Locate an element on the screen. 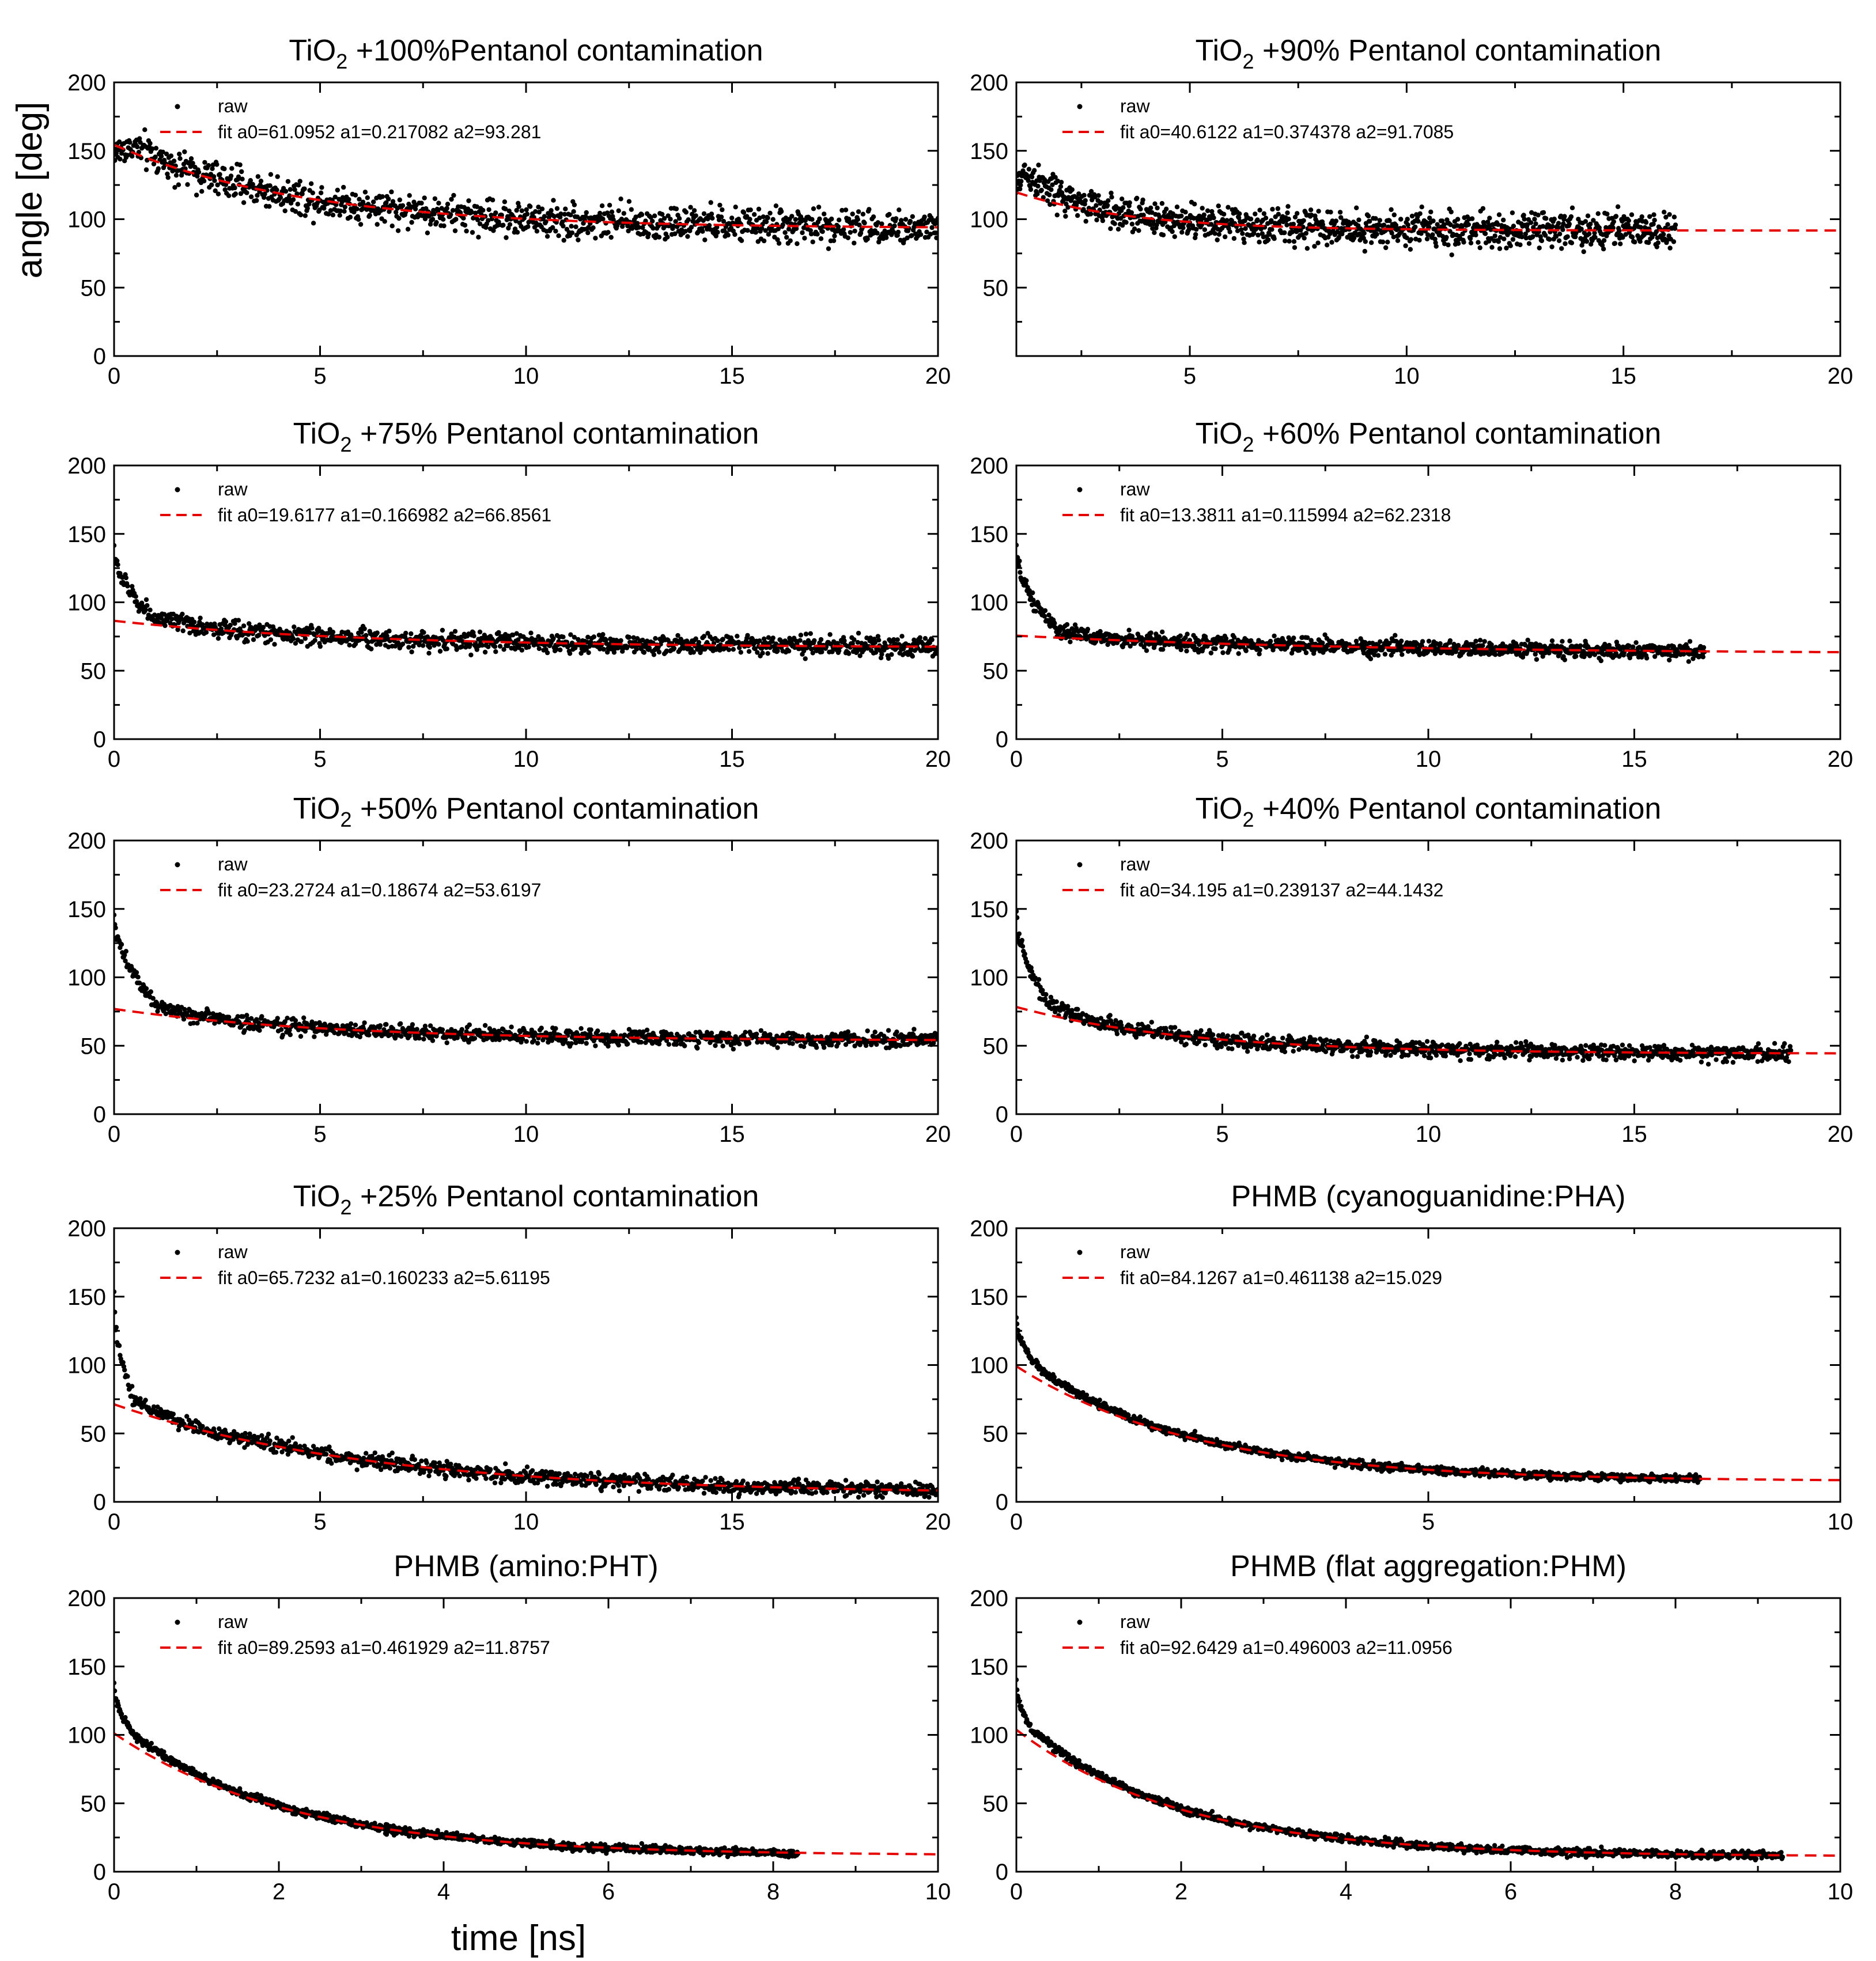 The width and height of the screenshot is (1876, 1961). x-tick-label: 0 is located at coordinates (114, 377).